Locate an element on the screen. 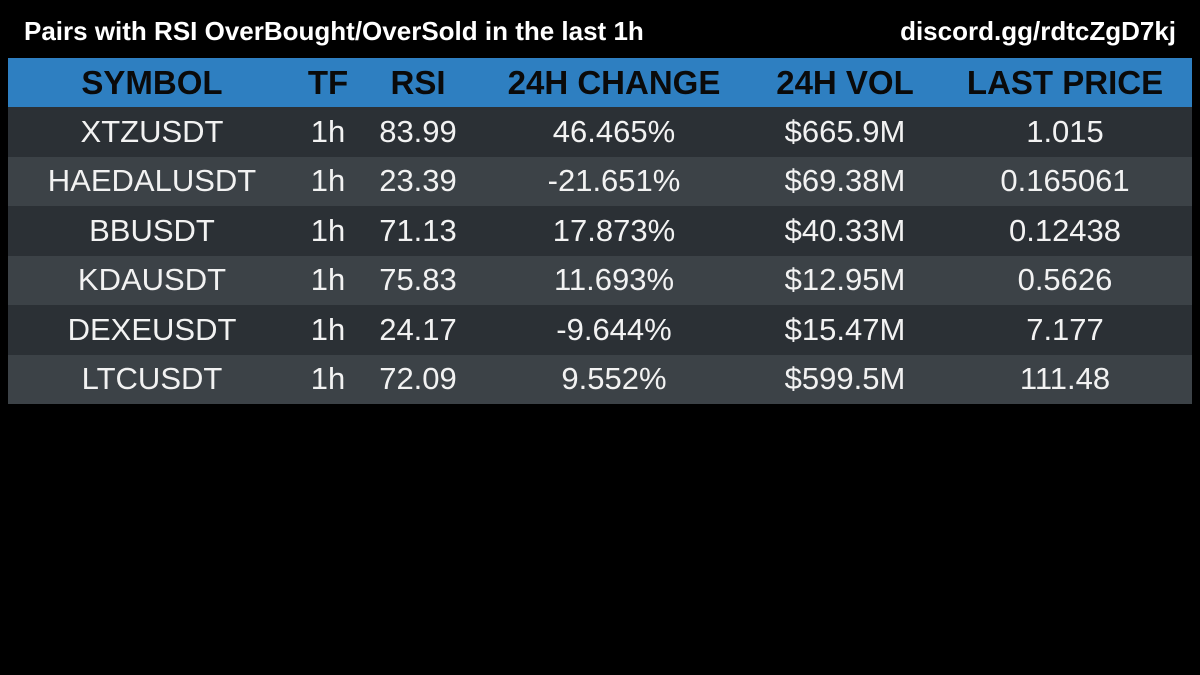  table-row: LTCUSDT 1h 72.09 9.552% $599.5M 111.48 is located at coordinates (600, 379).